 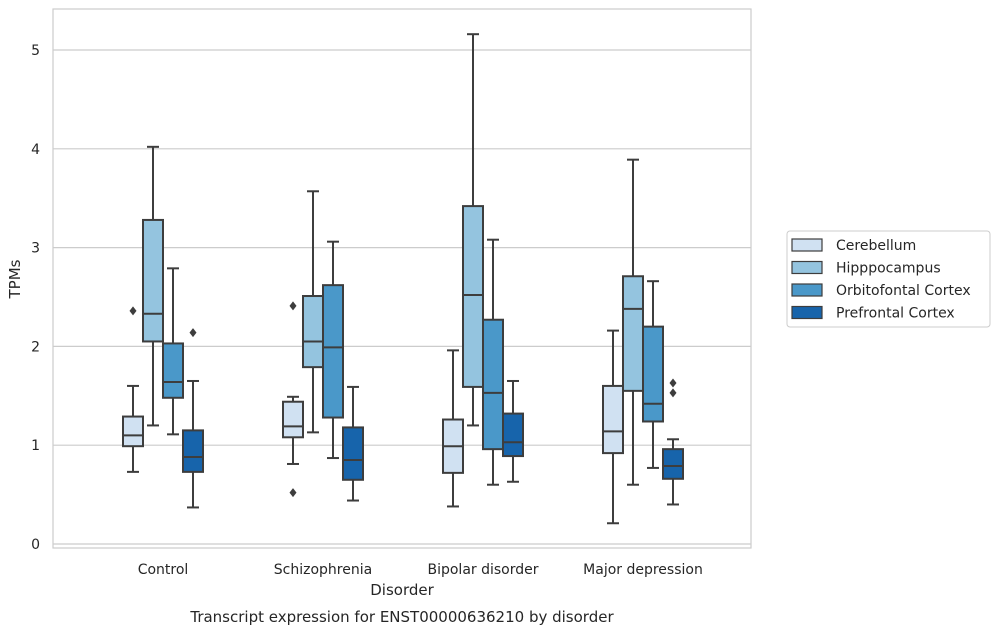 I want to click on y-tick-label: 2, so click(x=35, y=347).